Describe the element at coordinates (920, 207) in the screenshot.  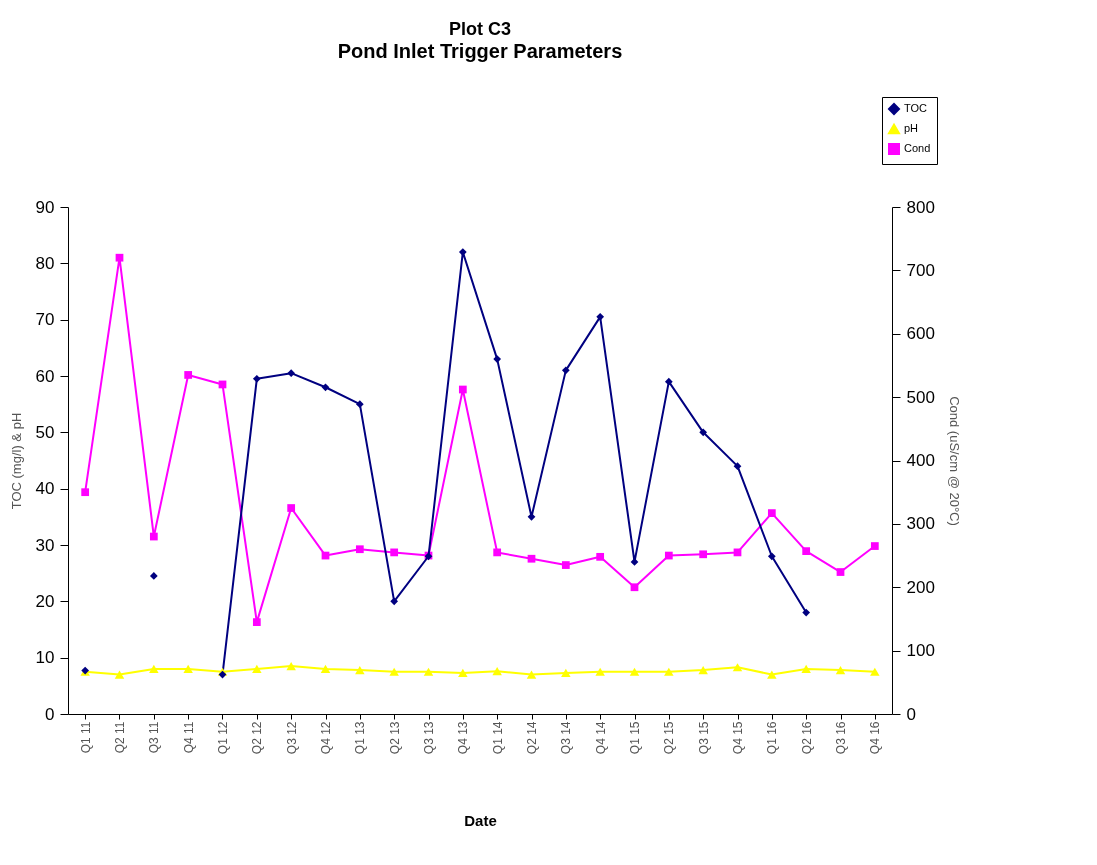
I see `y2-tick-label: 800` at that location.